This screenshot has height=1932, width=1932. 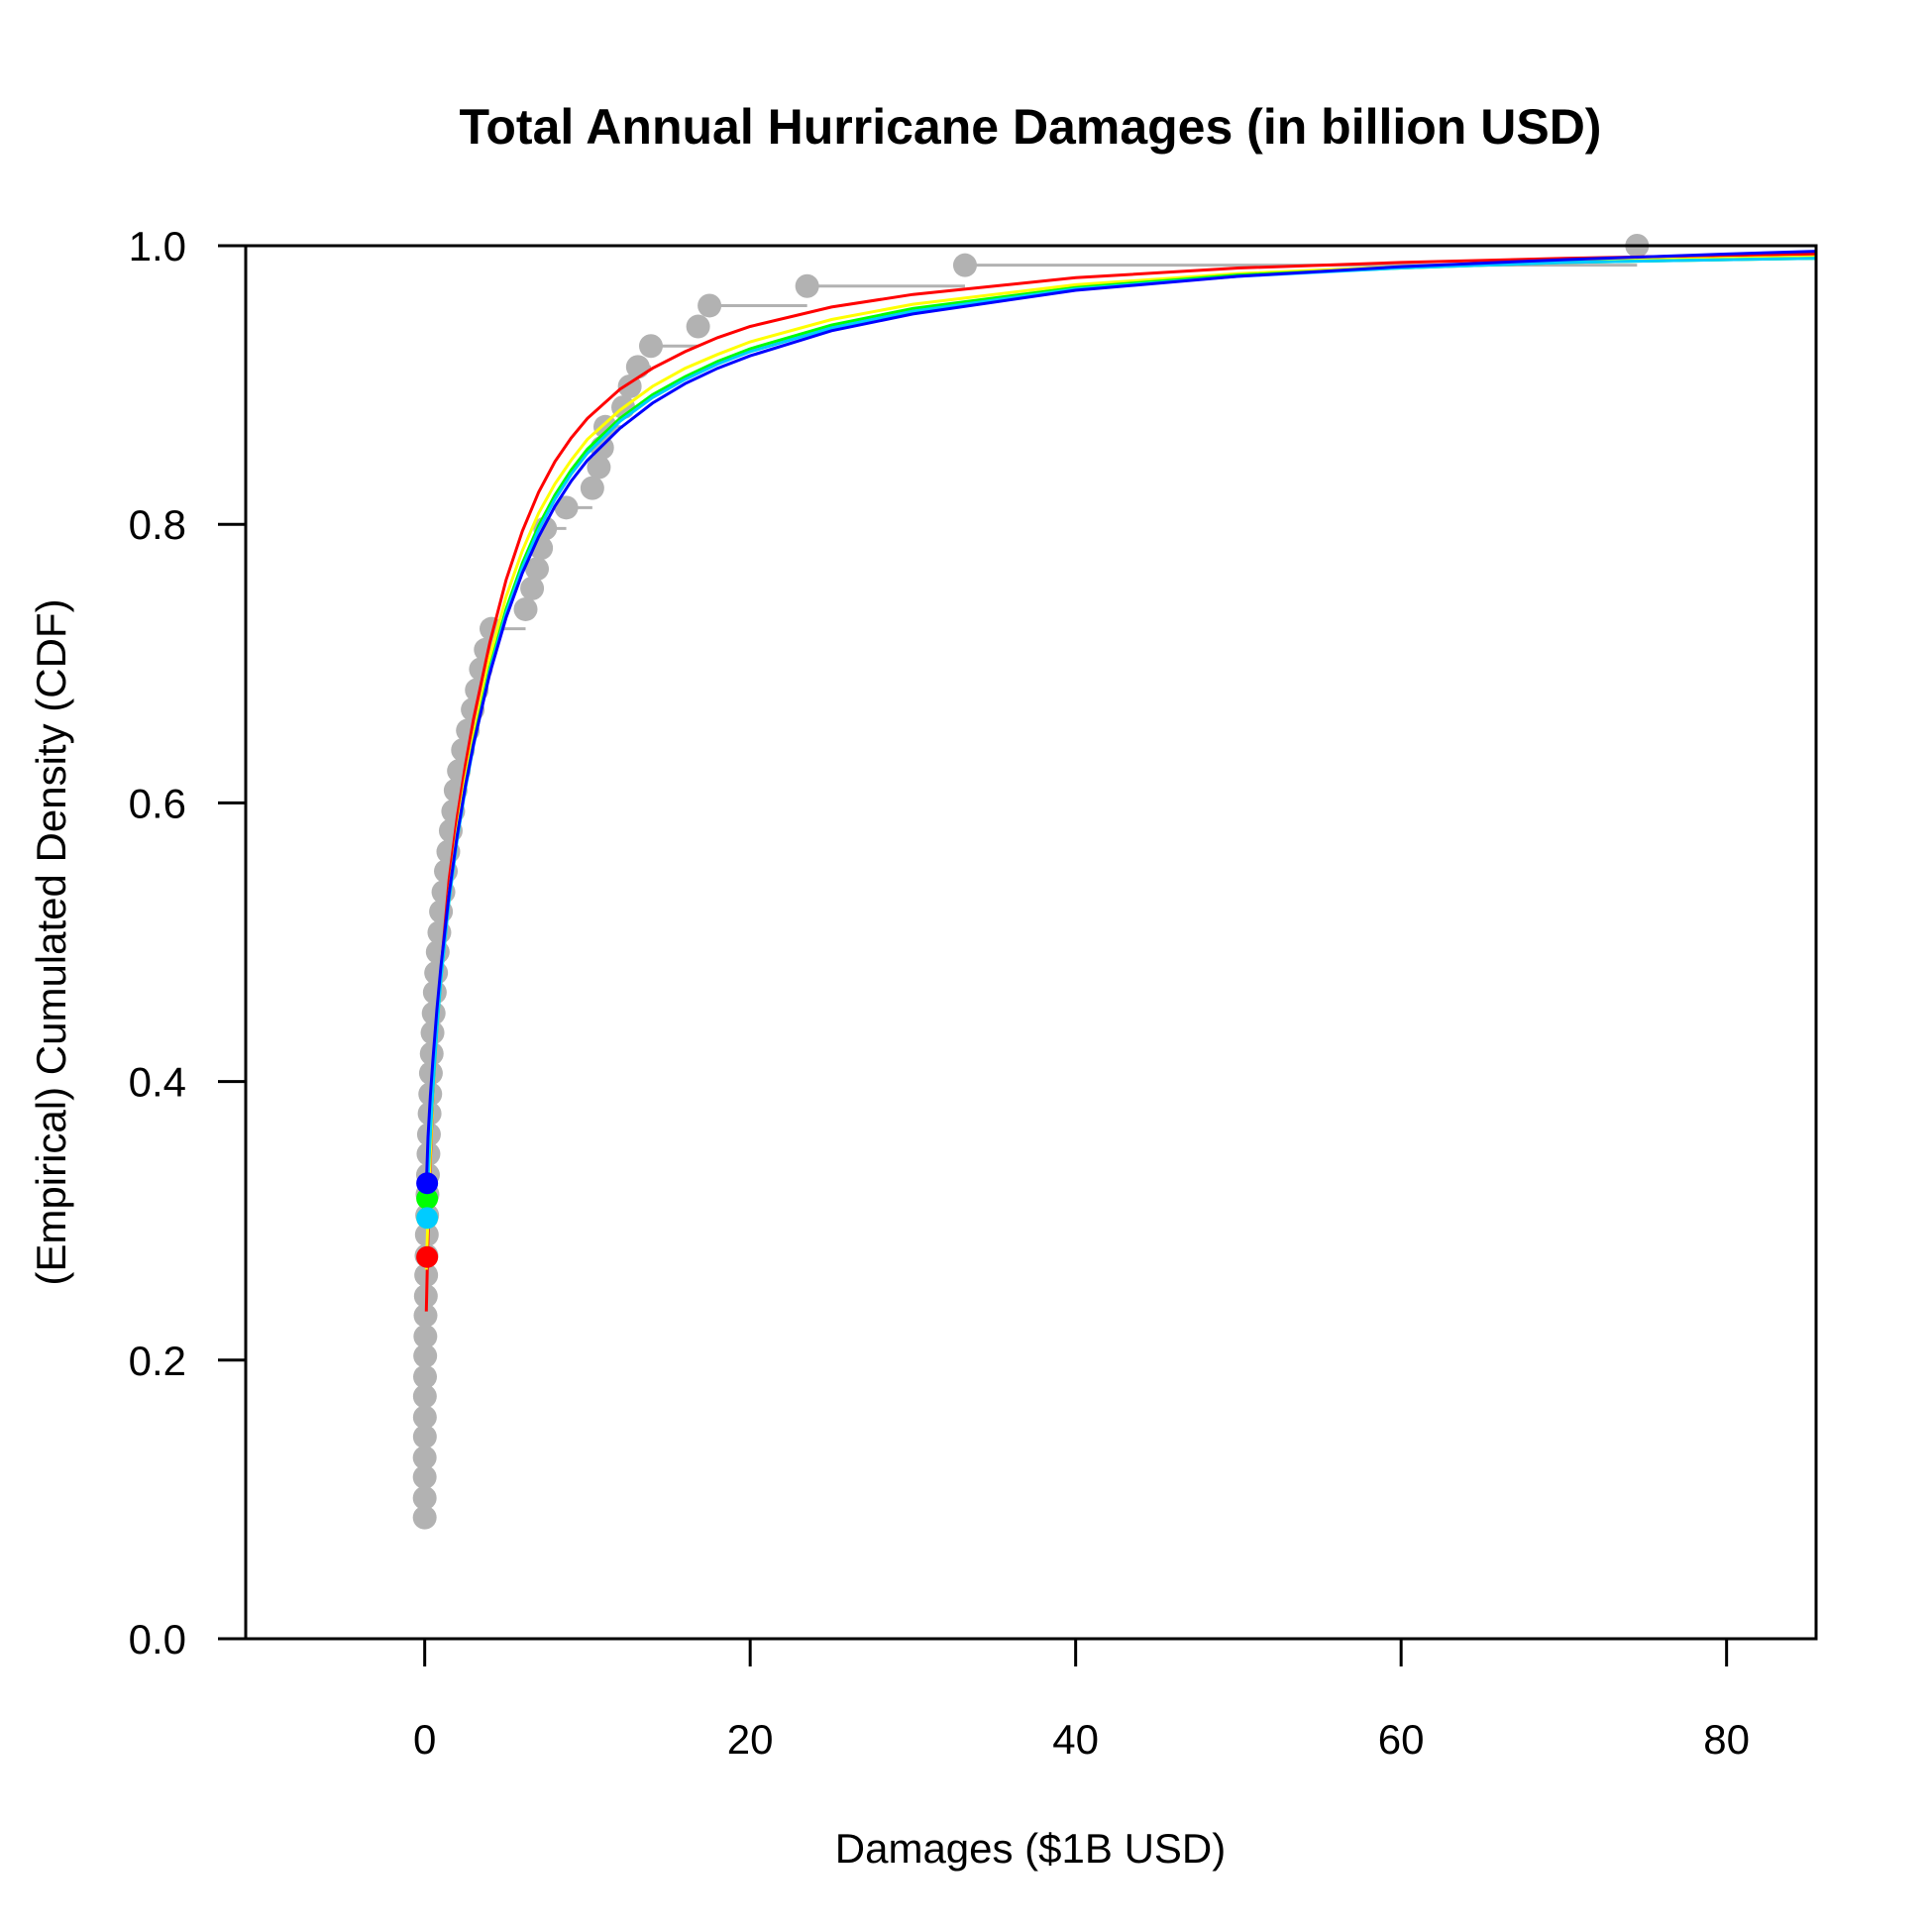 I want to click on x-tick-label: 40, so click(x=1075, y=1739).